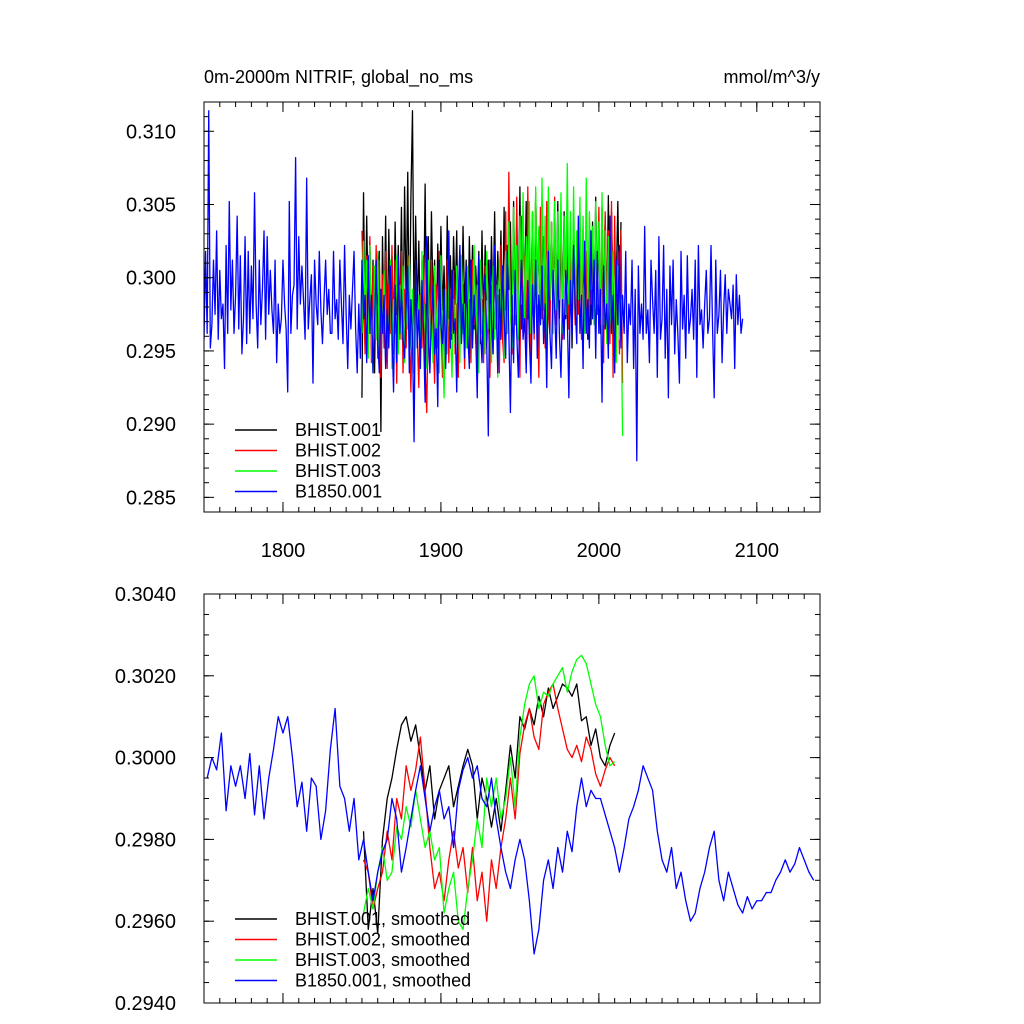  I want to click on y-tick-label: 0.2960, so click(145, 922).